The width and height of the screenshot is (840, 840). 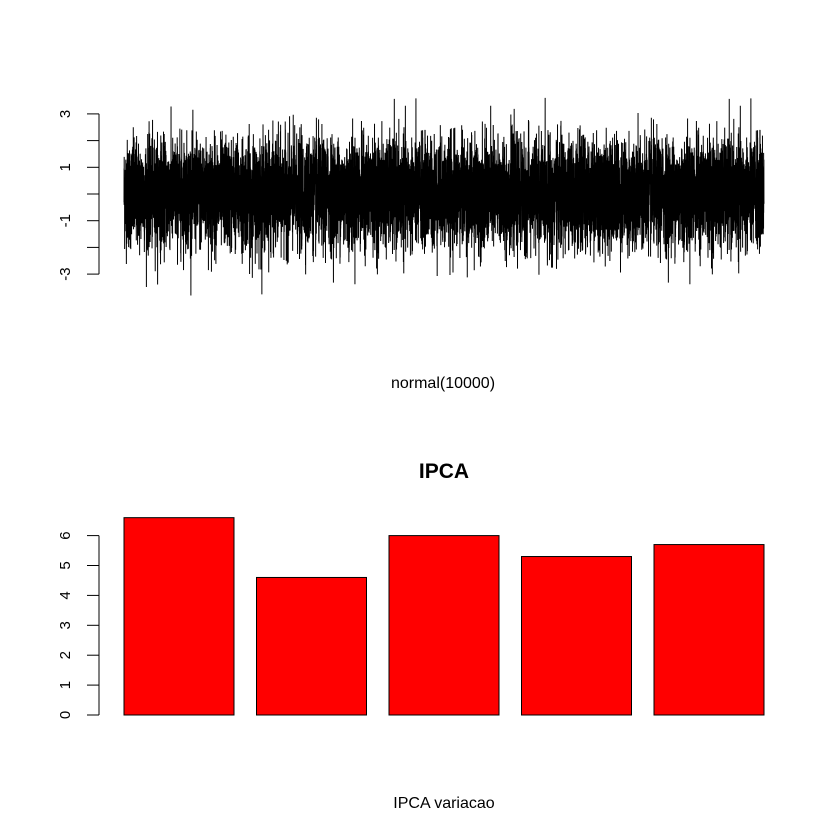 I want to click on y-tick-label: -1, so click(x=65, y=220).